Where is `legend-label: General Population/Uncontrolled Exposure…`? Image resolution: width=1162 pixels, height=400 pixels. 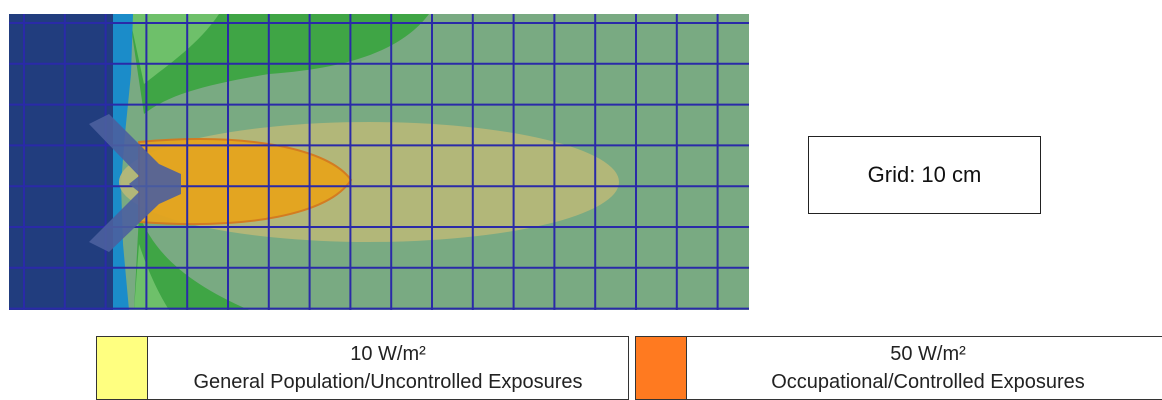
legend-label: General Population/Uncontrolled Exposure… is located at coordinates (388, 382).